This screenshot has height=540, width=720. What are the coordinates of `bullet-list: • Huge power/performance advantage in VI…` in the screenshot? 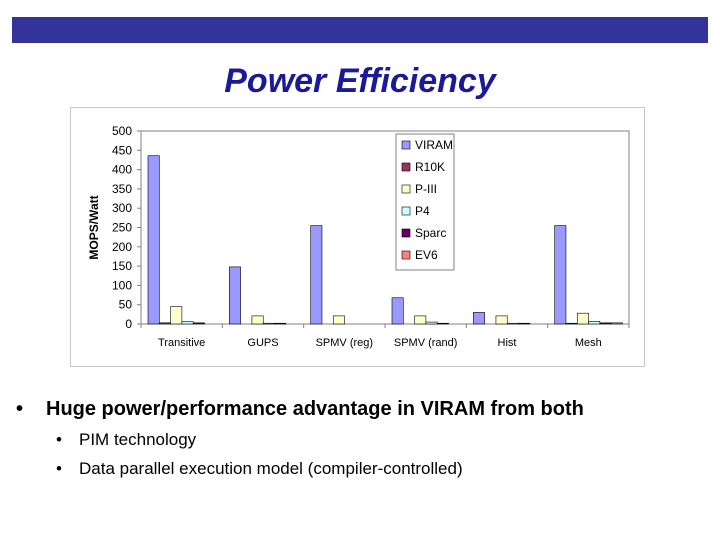 It's located at (366, 438).